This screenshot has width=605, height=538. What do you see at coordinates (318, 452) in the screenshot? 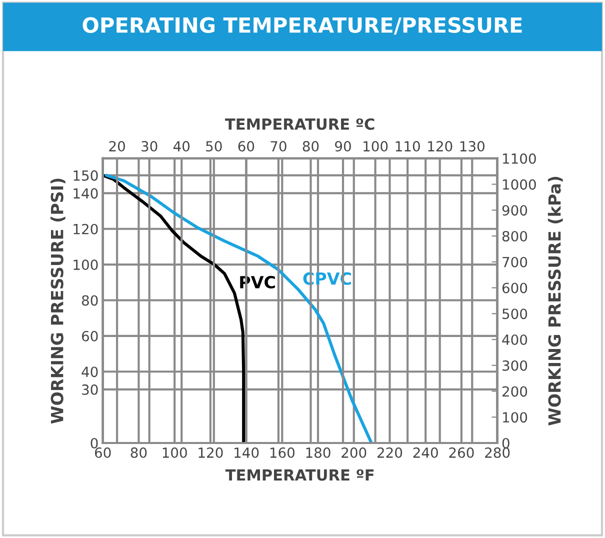
I see `x-tick-label: 180` at bounding box center [318, 452].